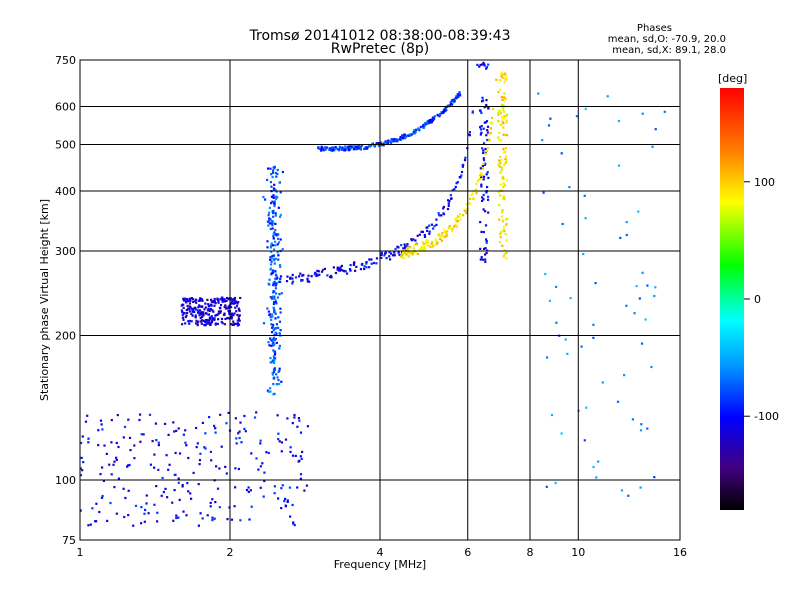 Image resolution: width=800 pixels, height=604 pixels. Describe the element at coordinates (757, 299) in the screenshot. I see `colorbar-tick-label: 0` at that location.